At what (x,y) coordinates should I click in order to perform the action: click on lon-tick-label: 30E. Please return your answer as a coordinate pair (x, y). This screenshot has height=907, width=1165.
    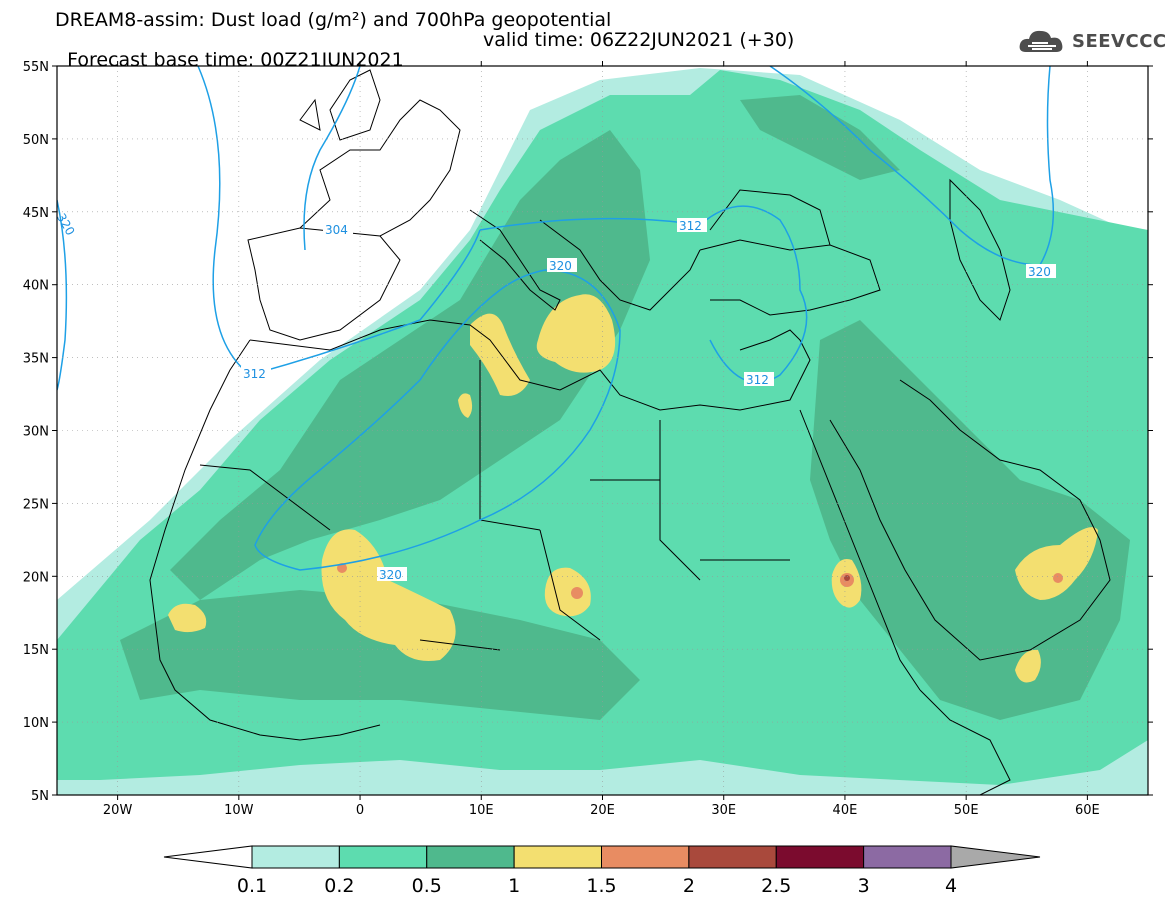
    Looking at the image, I should click on (723, 810).